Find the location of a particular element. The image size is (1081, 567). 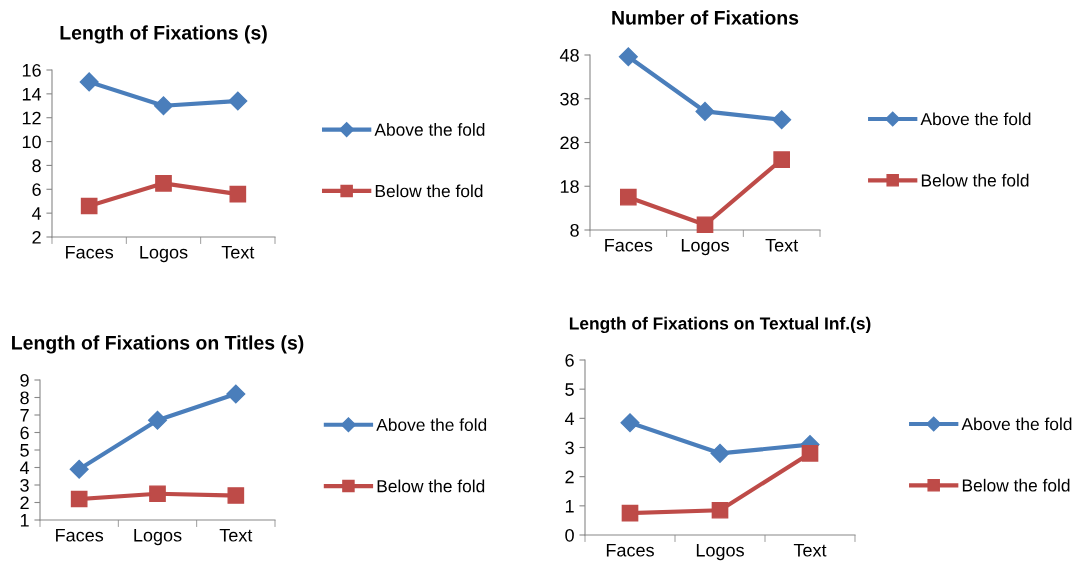

y-tick-label: 10 is located at coordinates (31, 142).